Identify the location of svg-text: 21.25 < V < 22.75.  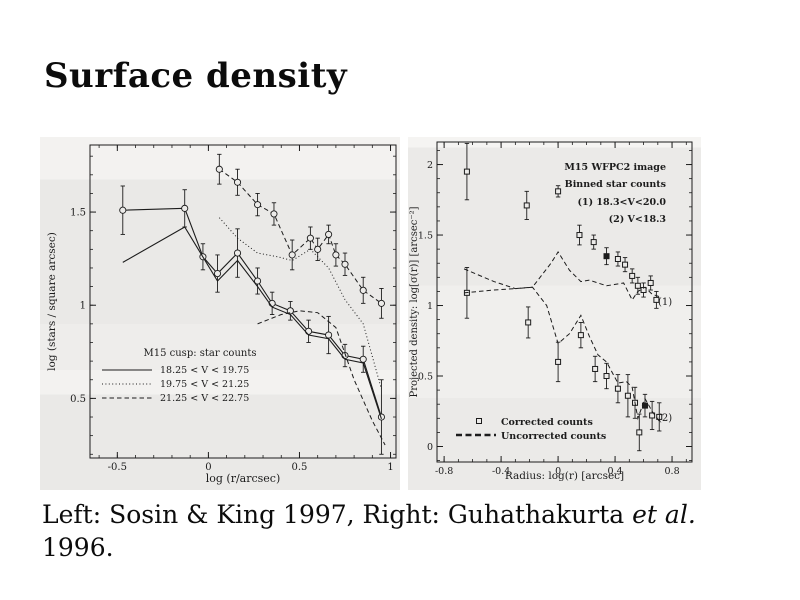
(204, 398).